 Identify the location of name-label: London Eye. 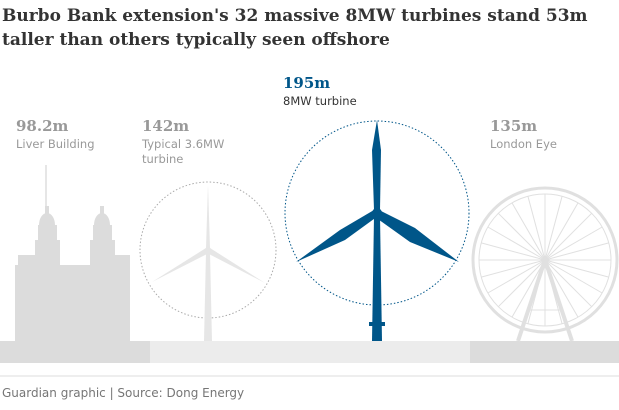
(523, 144).